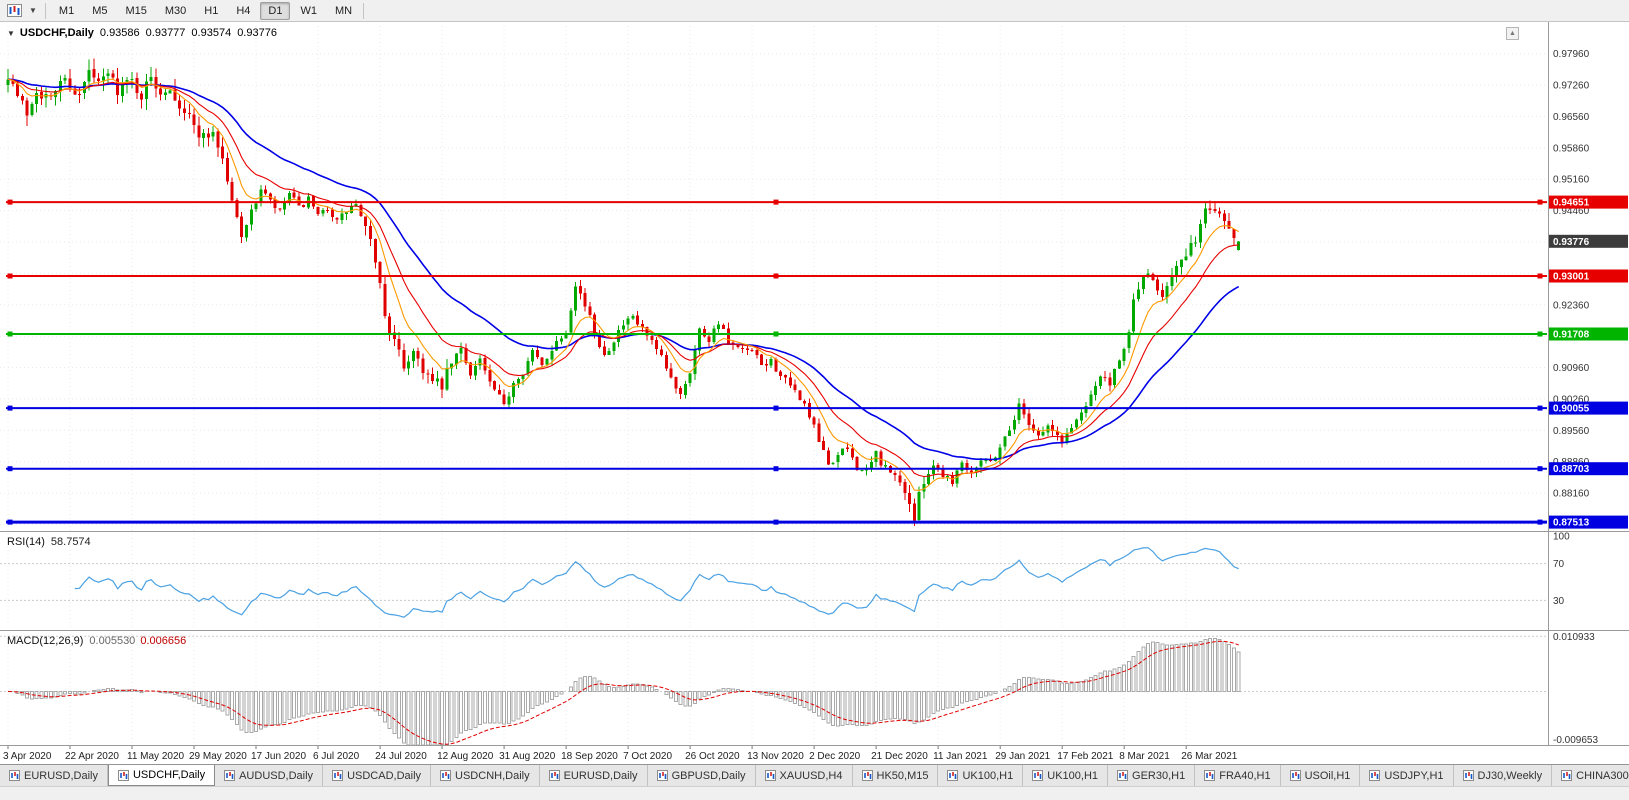 The image size is (1629, 800). Describe the element at coordinates (14, 11) in the screenshot. I see `chart-periods-icon` at that location.